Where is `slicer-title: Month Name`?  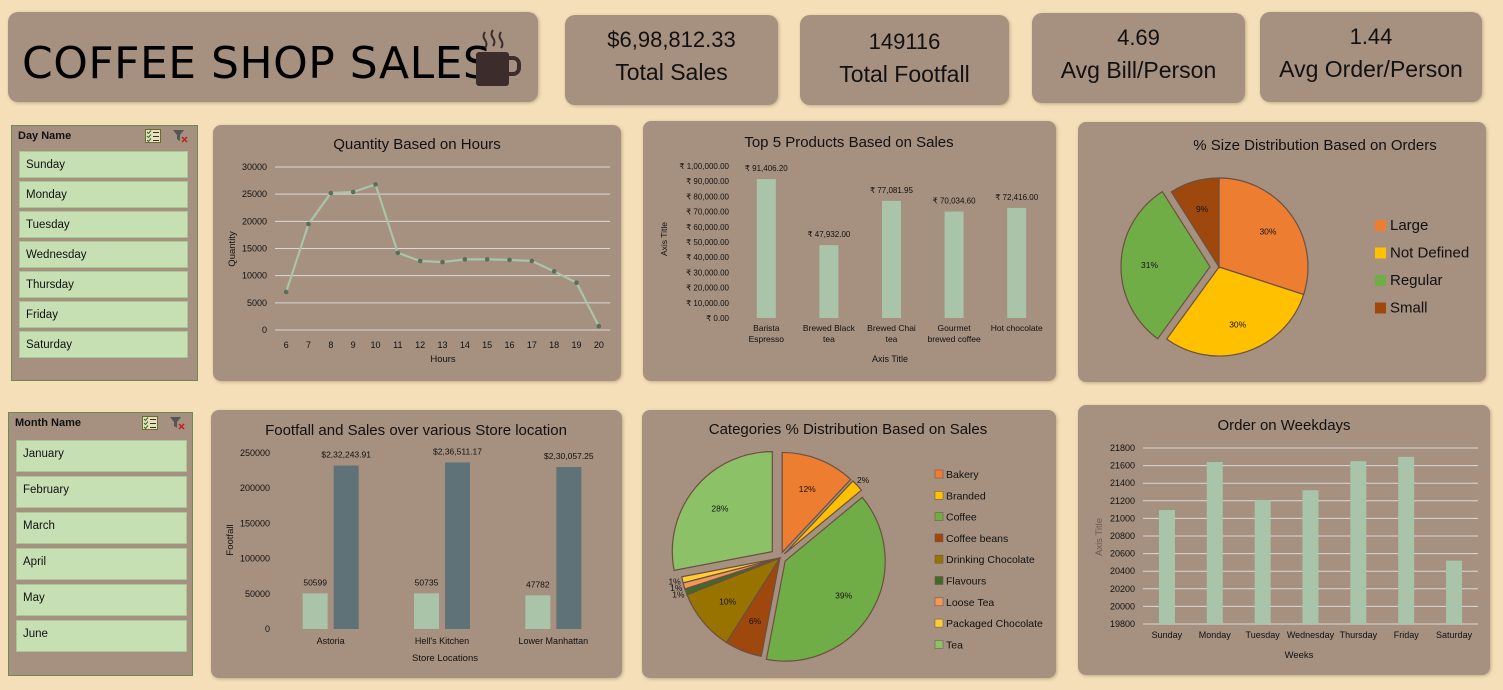
slicer-title: Month Name is located at coordinates (48, 423).